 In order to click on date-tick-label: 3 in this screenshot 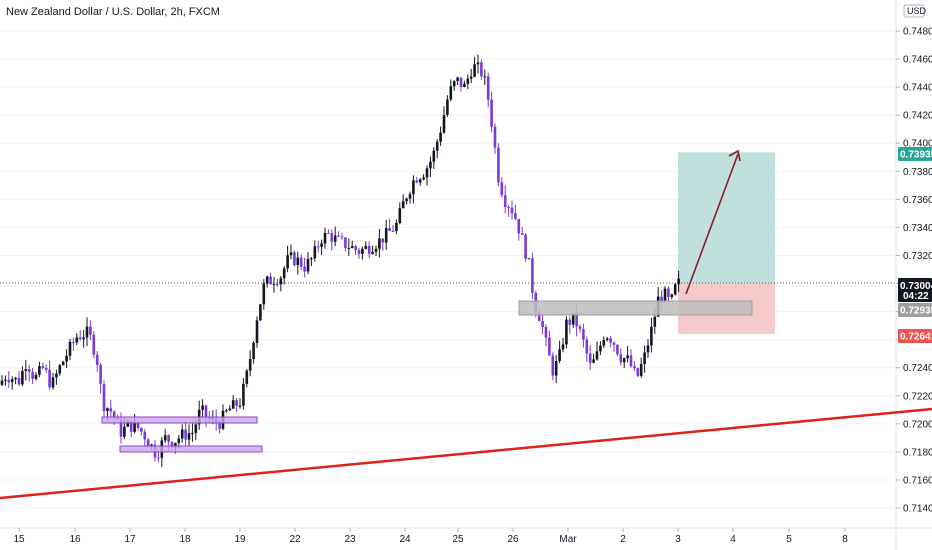, I will do `click(678, 539)`.